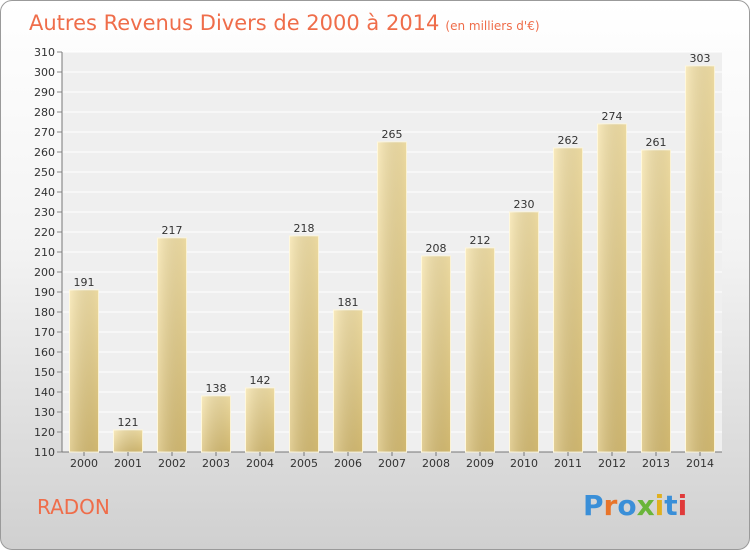 The image size is (750, 550). Describe the element at coordinates (44, 252) in the screenshot. I see `y-tick-label: 210` at that location.